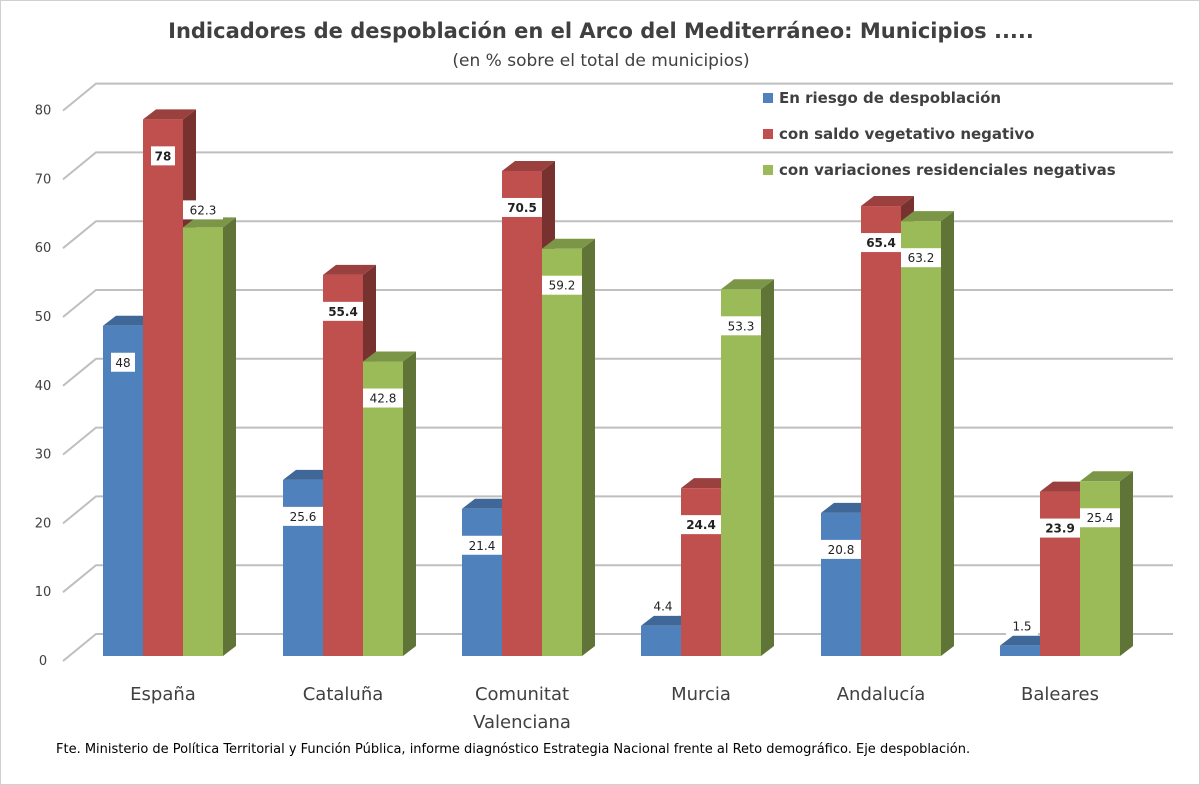 The width and height of the screenshot is (1200, 785). I want to click on category-label: Baleares, so click(1060, 694).